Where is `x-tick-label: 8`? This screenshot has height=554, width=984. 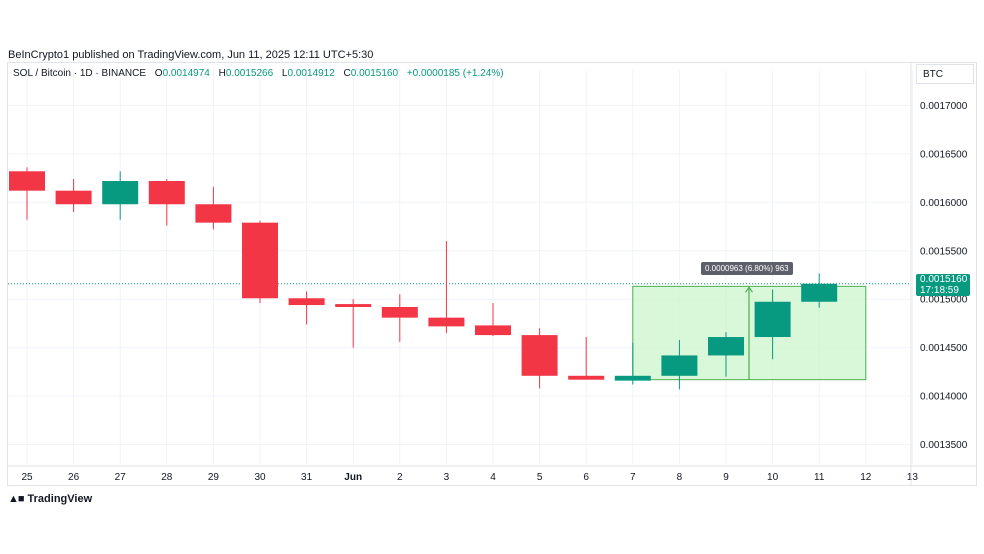 x-tick-label: 8 is located at coordinates (680, 477).